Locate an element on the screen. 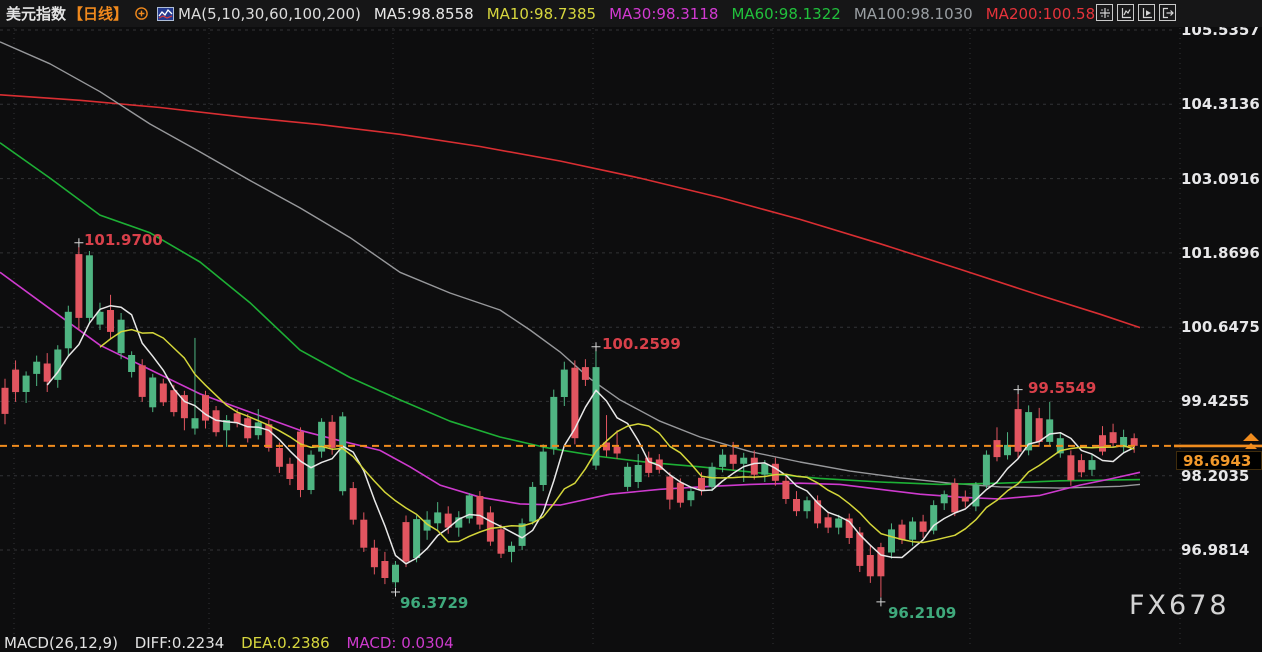 The height and width of the screenshot is (652, 1262). ma-config-label: MA(5,10,30,60,100,200) is located at coordinates (269, 13).